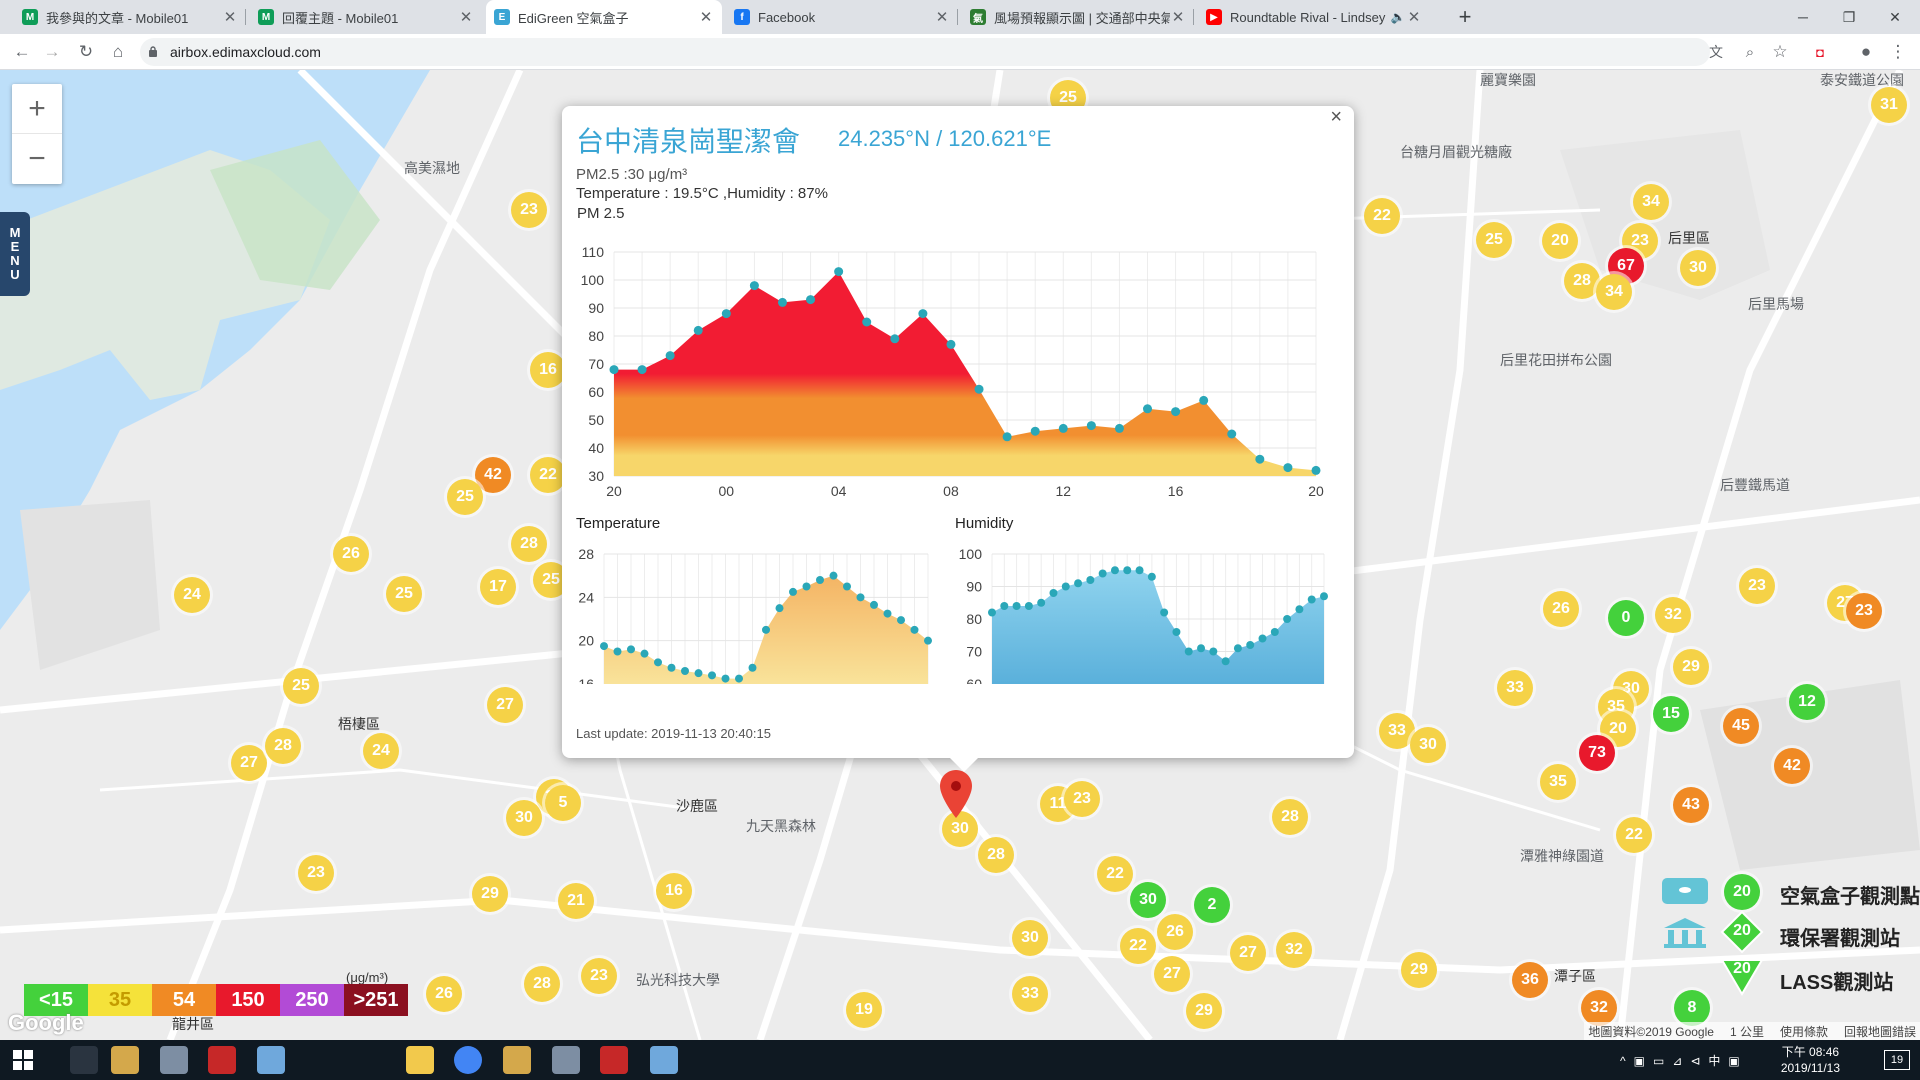  Describe the element at coordinates (1820, 52) in the screenshot. I see `extension-icon: ◘` at that location.